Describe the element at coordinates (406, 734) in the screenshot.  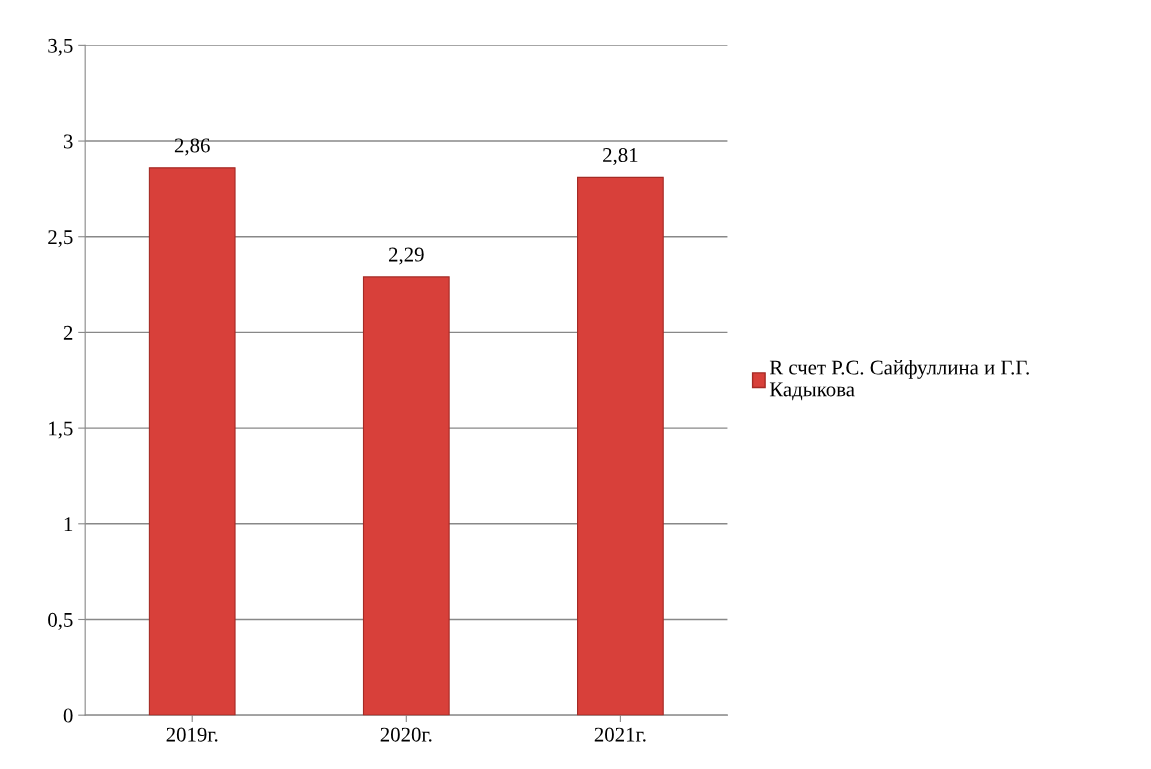
I see `x-tick-label: 2020г.` at that location.